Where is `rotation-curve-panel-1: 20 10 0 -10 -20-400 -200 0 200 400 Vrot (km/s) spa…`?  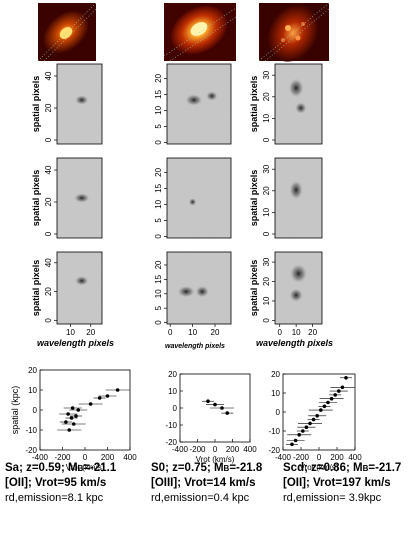 rotation-curve-panel-1: 20 10 0 -10 -20-400 -200 0 200 400 Vrot (km/s) spa… is located at coordinates (73, 419).